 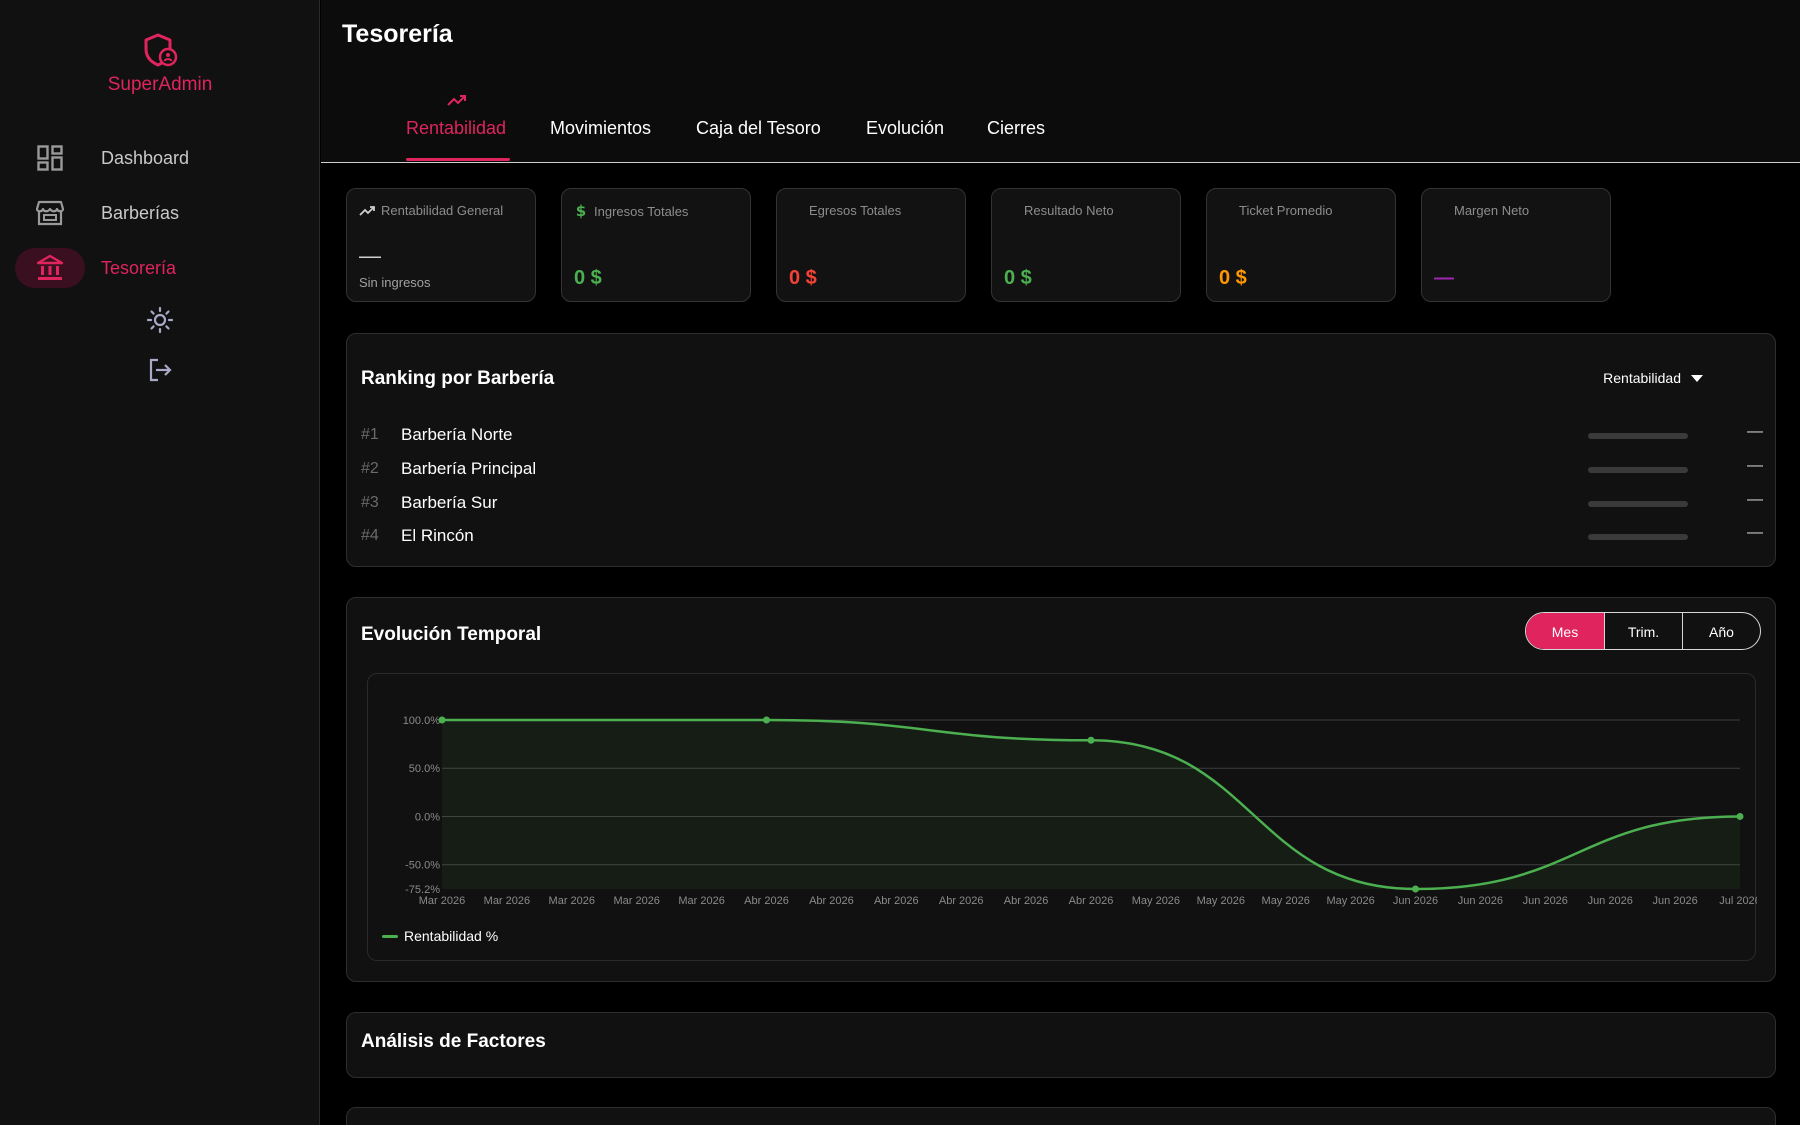 What do you see at coordinates (1516, 245) in the screenshot?
I see `kpi-card-margen-neto: Margen Neto —` at bounding box center [1516, 245].